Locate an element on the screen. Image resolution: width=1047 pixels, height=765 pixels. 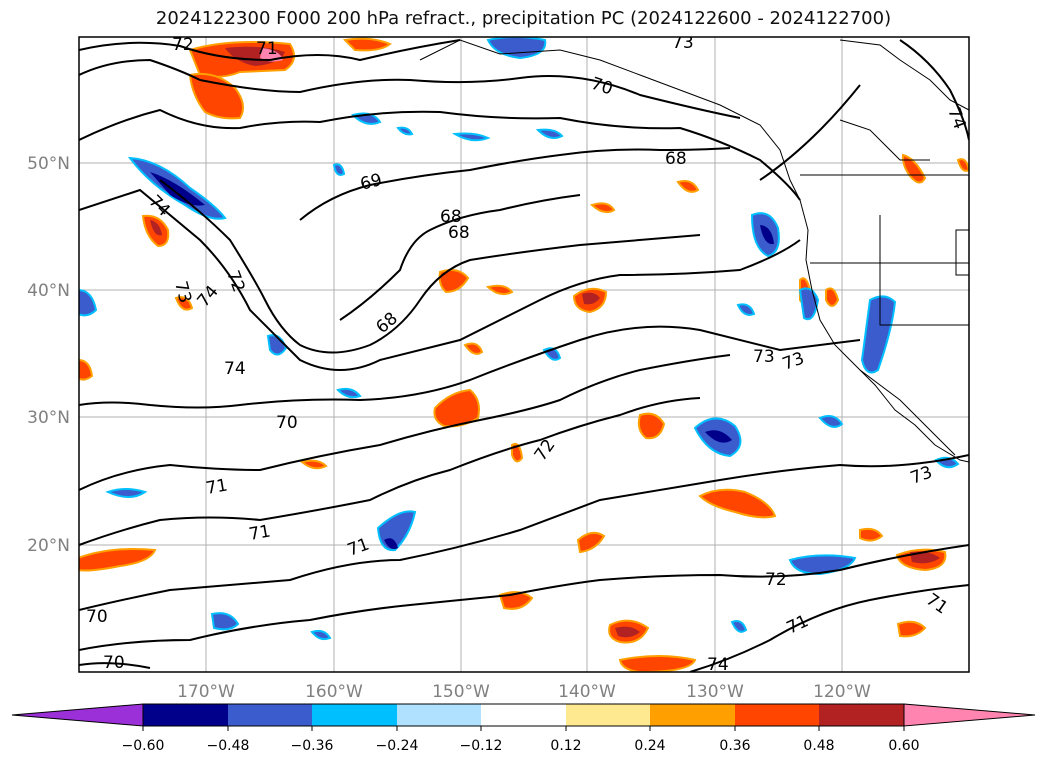
colorbar-tick: −0.48 is located at coordinates (228, 746).